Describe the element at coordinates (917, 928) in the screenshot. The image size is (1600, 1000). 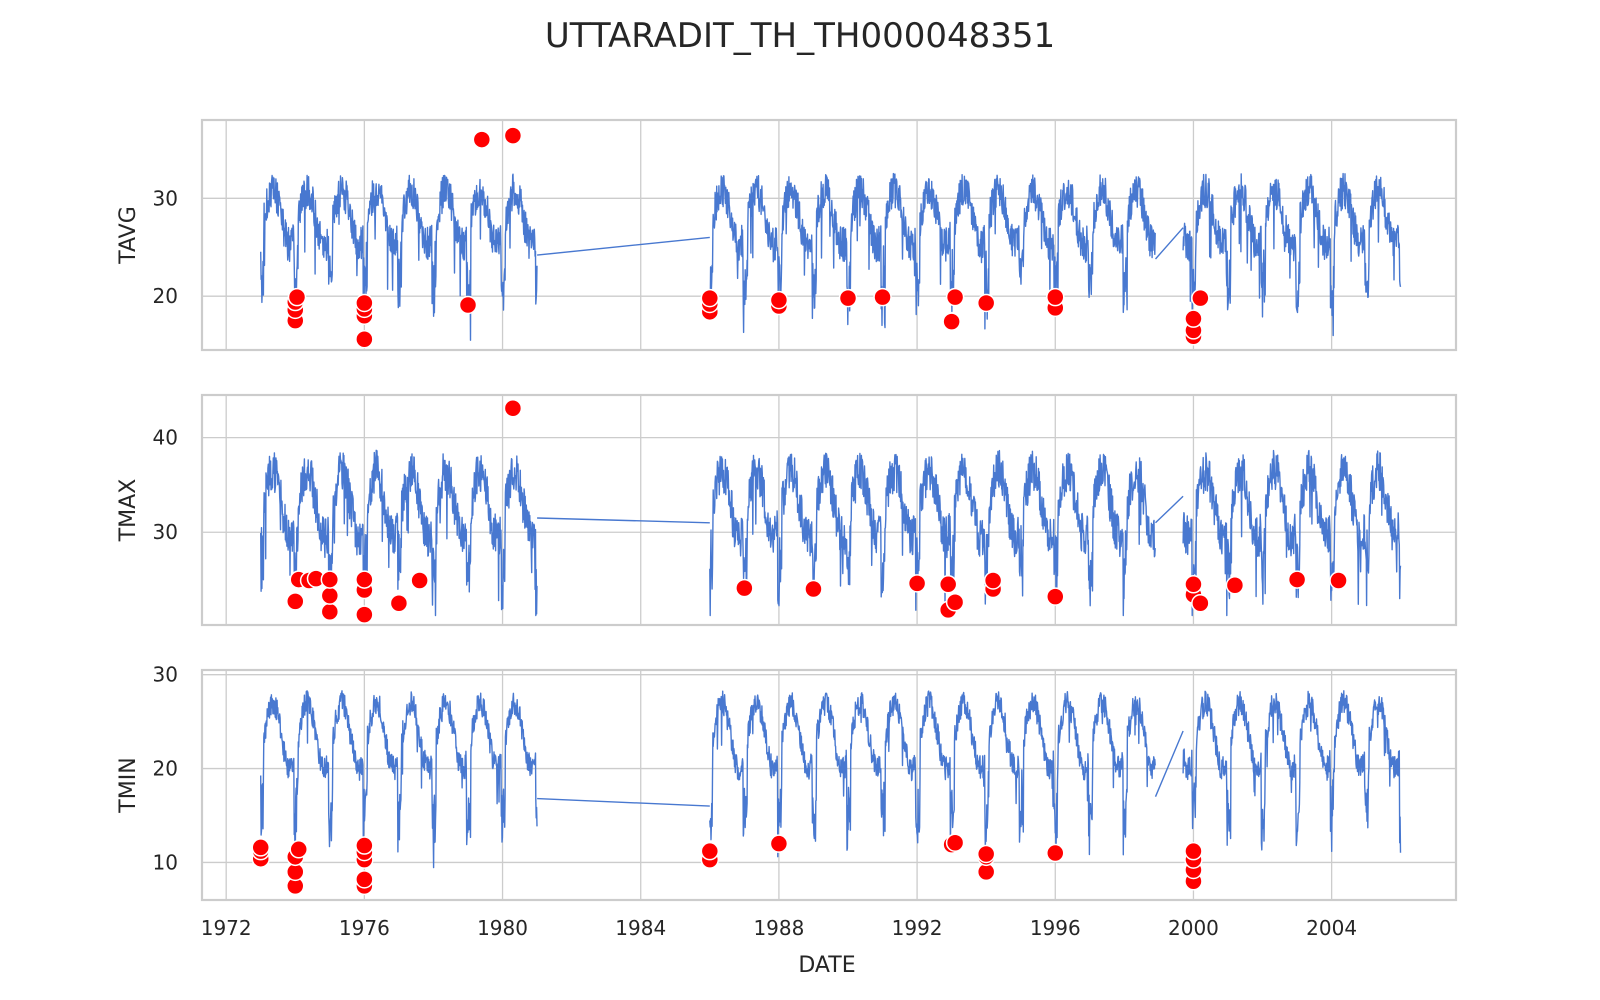
I see `x-tick-label: 1992` at that location.